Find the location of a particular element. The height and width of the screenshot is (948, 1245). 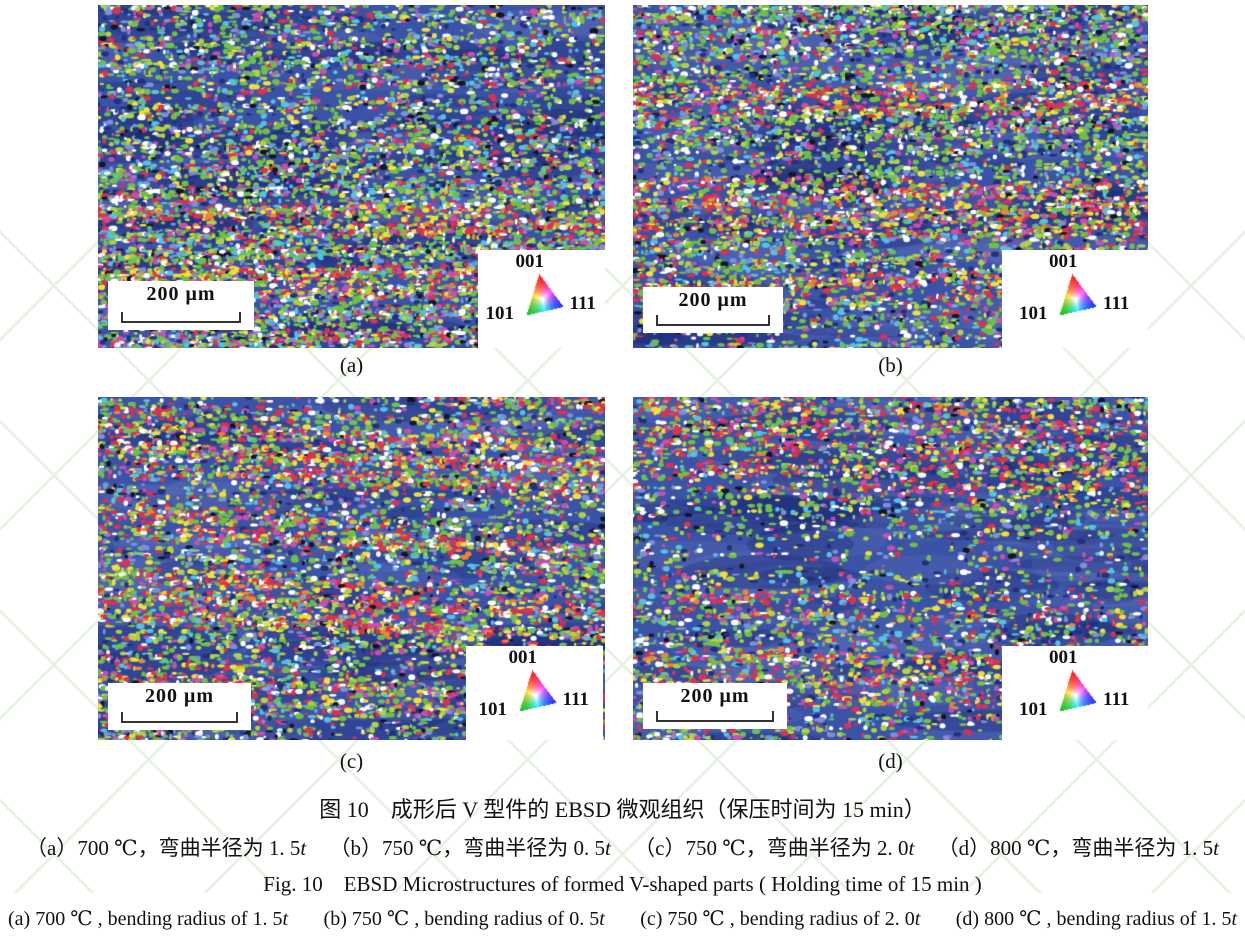

caption-item-b-en: (b) 750 ℃ , bending radius of 0. 5t is located at coordinates (464, 919).